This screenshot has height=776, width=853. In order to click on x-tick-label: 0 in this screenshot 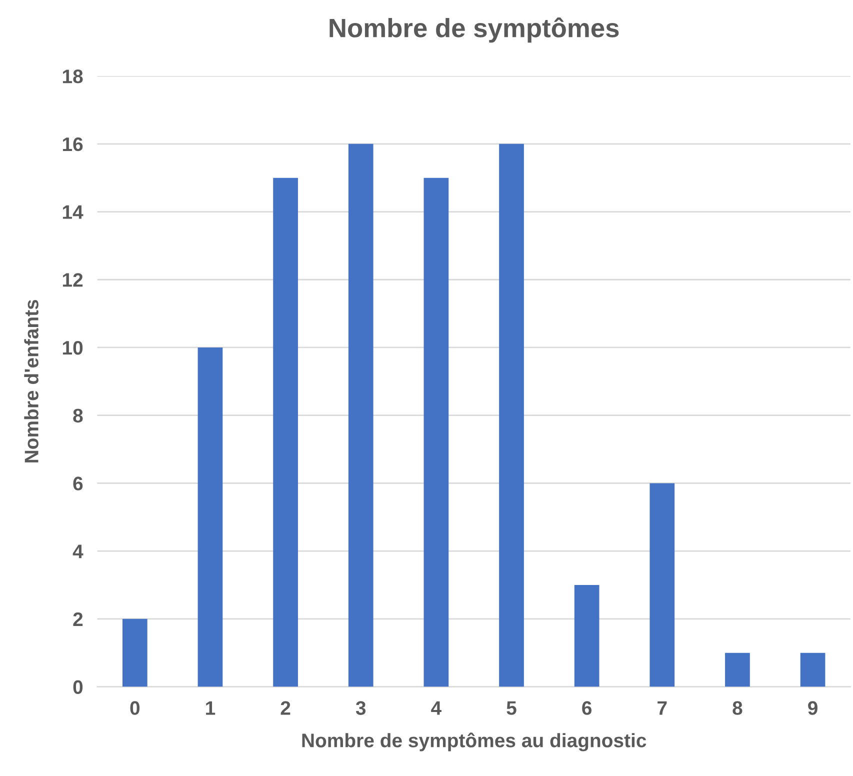, I will do `click(135, 708)`.